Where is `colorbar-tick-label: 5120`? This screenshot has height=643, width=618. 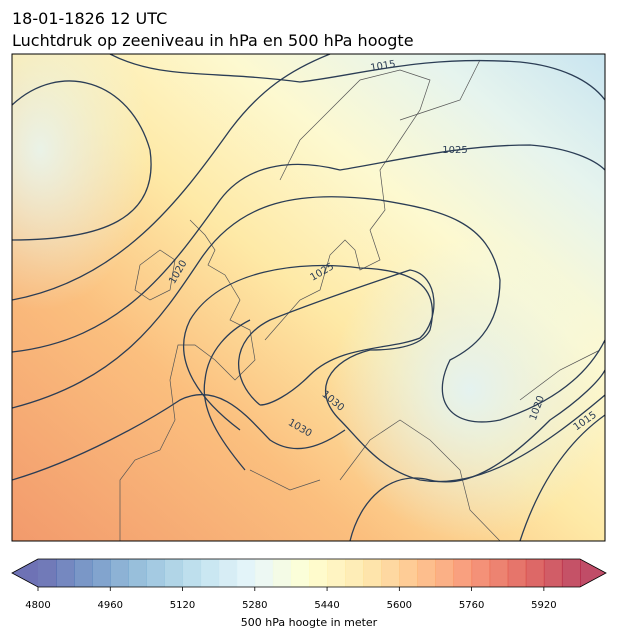
colorbar-tick-label: 5120 is located at coordinates (182, 605).